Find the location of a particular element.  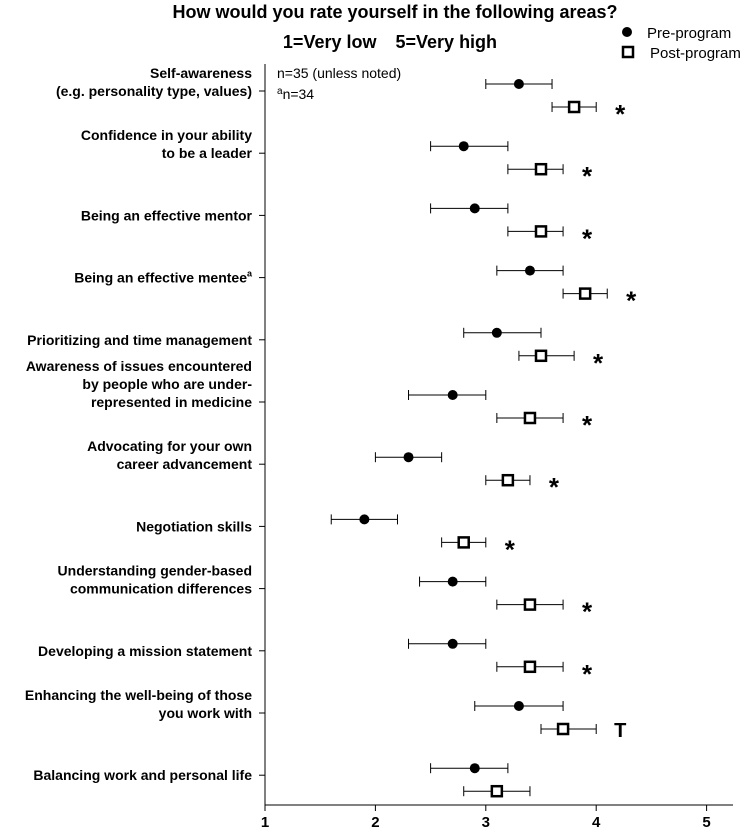

category-label: Advocating for your own is located at coordinates (169, 446).